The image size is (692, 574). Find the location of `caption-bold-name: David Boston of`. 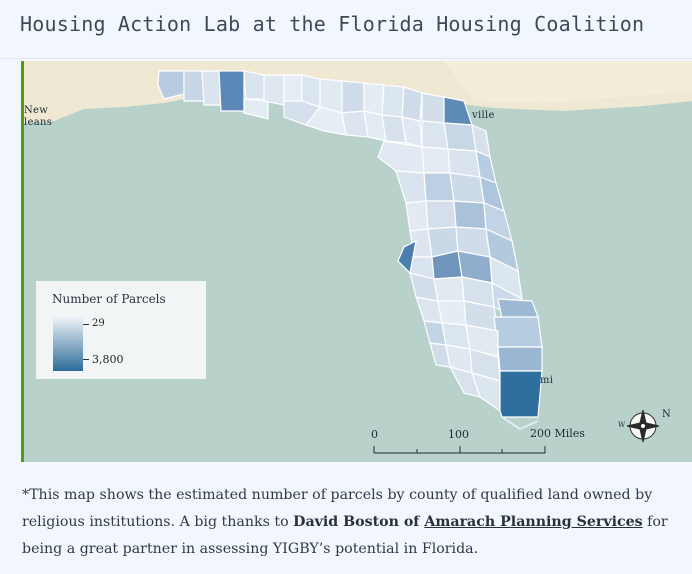

caption-bold-name: David Boston of is located at coordinates (359, 522).